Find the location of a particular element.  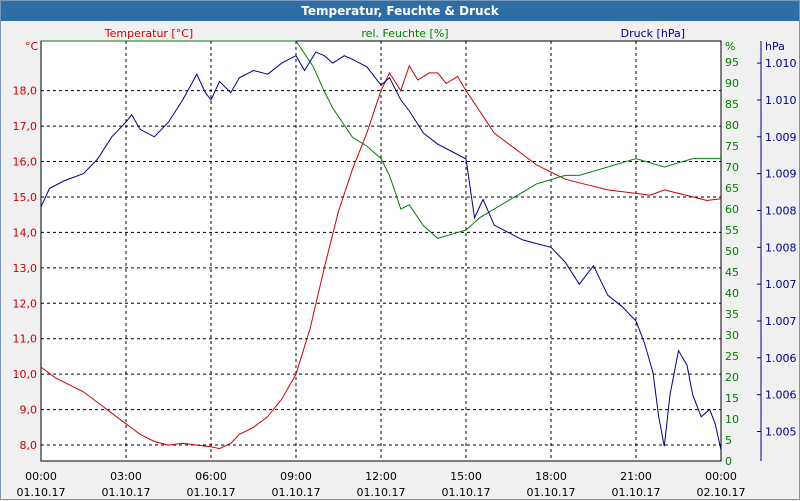

x-tick-time: 09:00 is located at coordinates (296, 476).